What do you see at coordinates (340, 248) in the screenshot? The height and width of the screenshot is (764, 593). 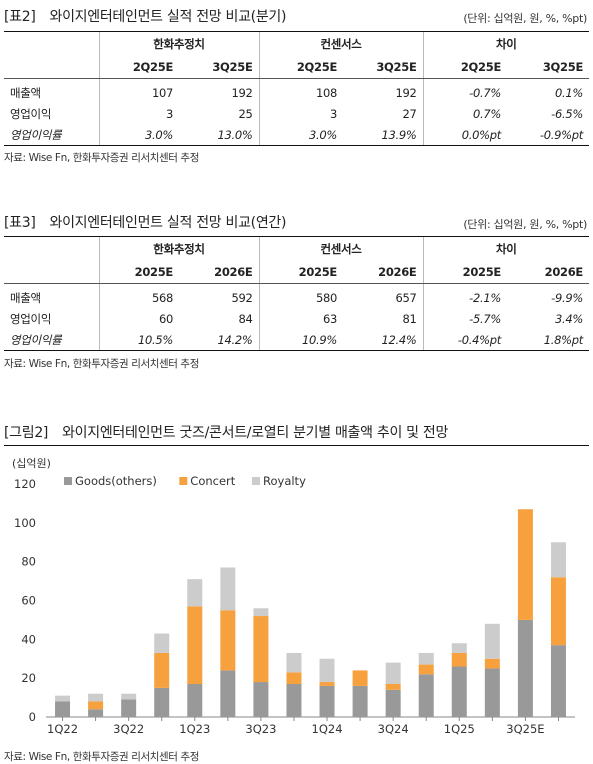 I see `group-header: 컨센서스` at bounding box center [340, 248].